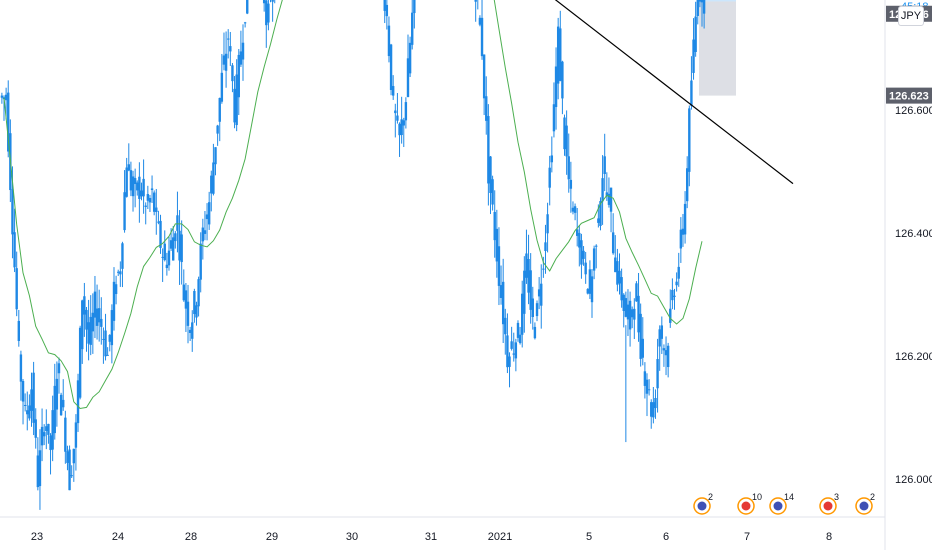 The width and height of the screenshot is (932, 555). I want to click on currency-button: JPY, so click(911, 16).